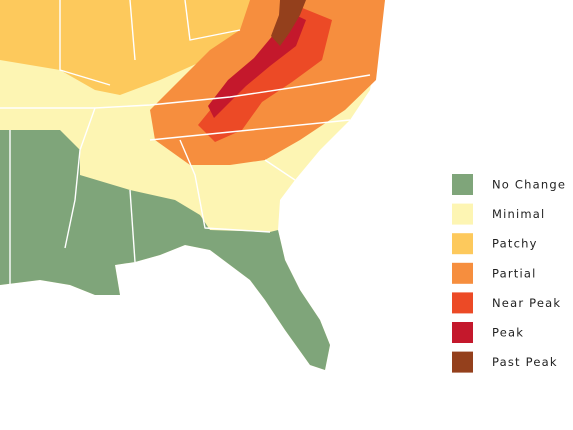 This screenshot has width=573, height=430. Describe the element at coordinates (508, 333) in the screenshot. I see `legend-label: Peak` at that location.